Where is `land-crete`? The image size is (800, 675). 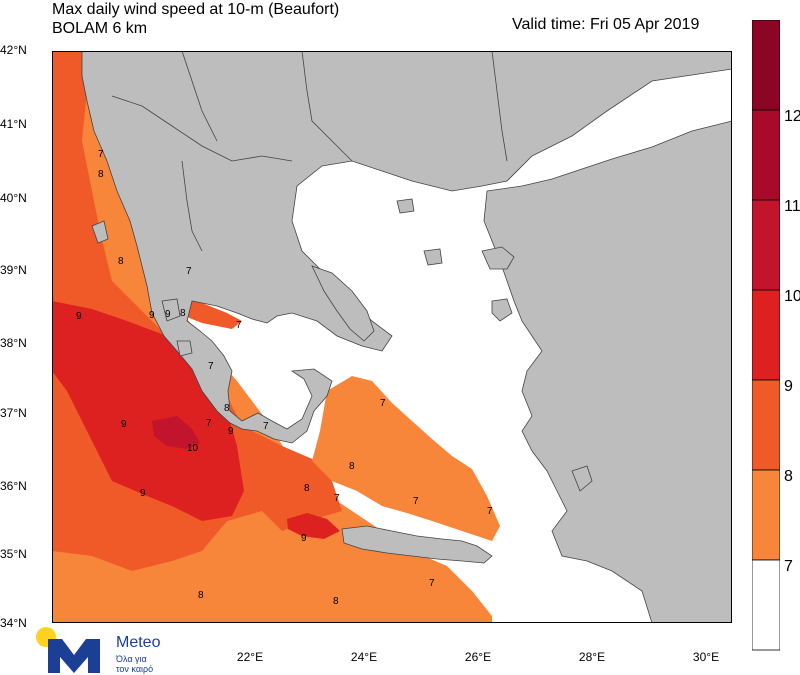
land-crete is located at coordinates (417, 544).